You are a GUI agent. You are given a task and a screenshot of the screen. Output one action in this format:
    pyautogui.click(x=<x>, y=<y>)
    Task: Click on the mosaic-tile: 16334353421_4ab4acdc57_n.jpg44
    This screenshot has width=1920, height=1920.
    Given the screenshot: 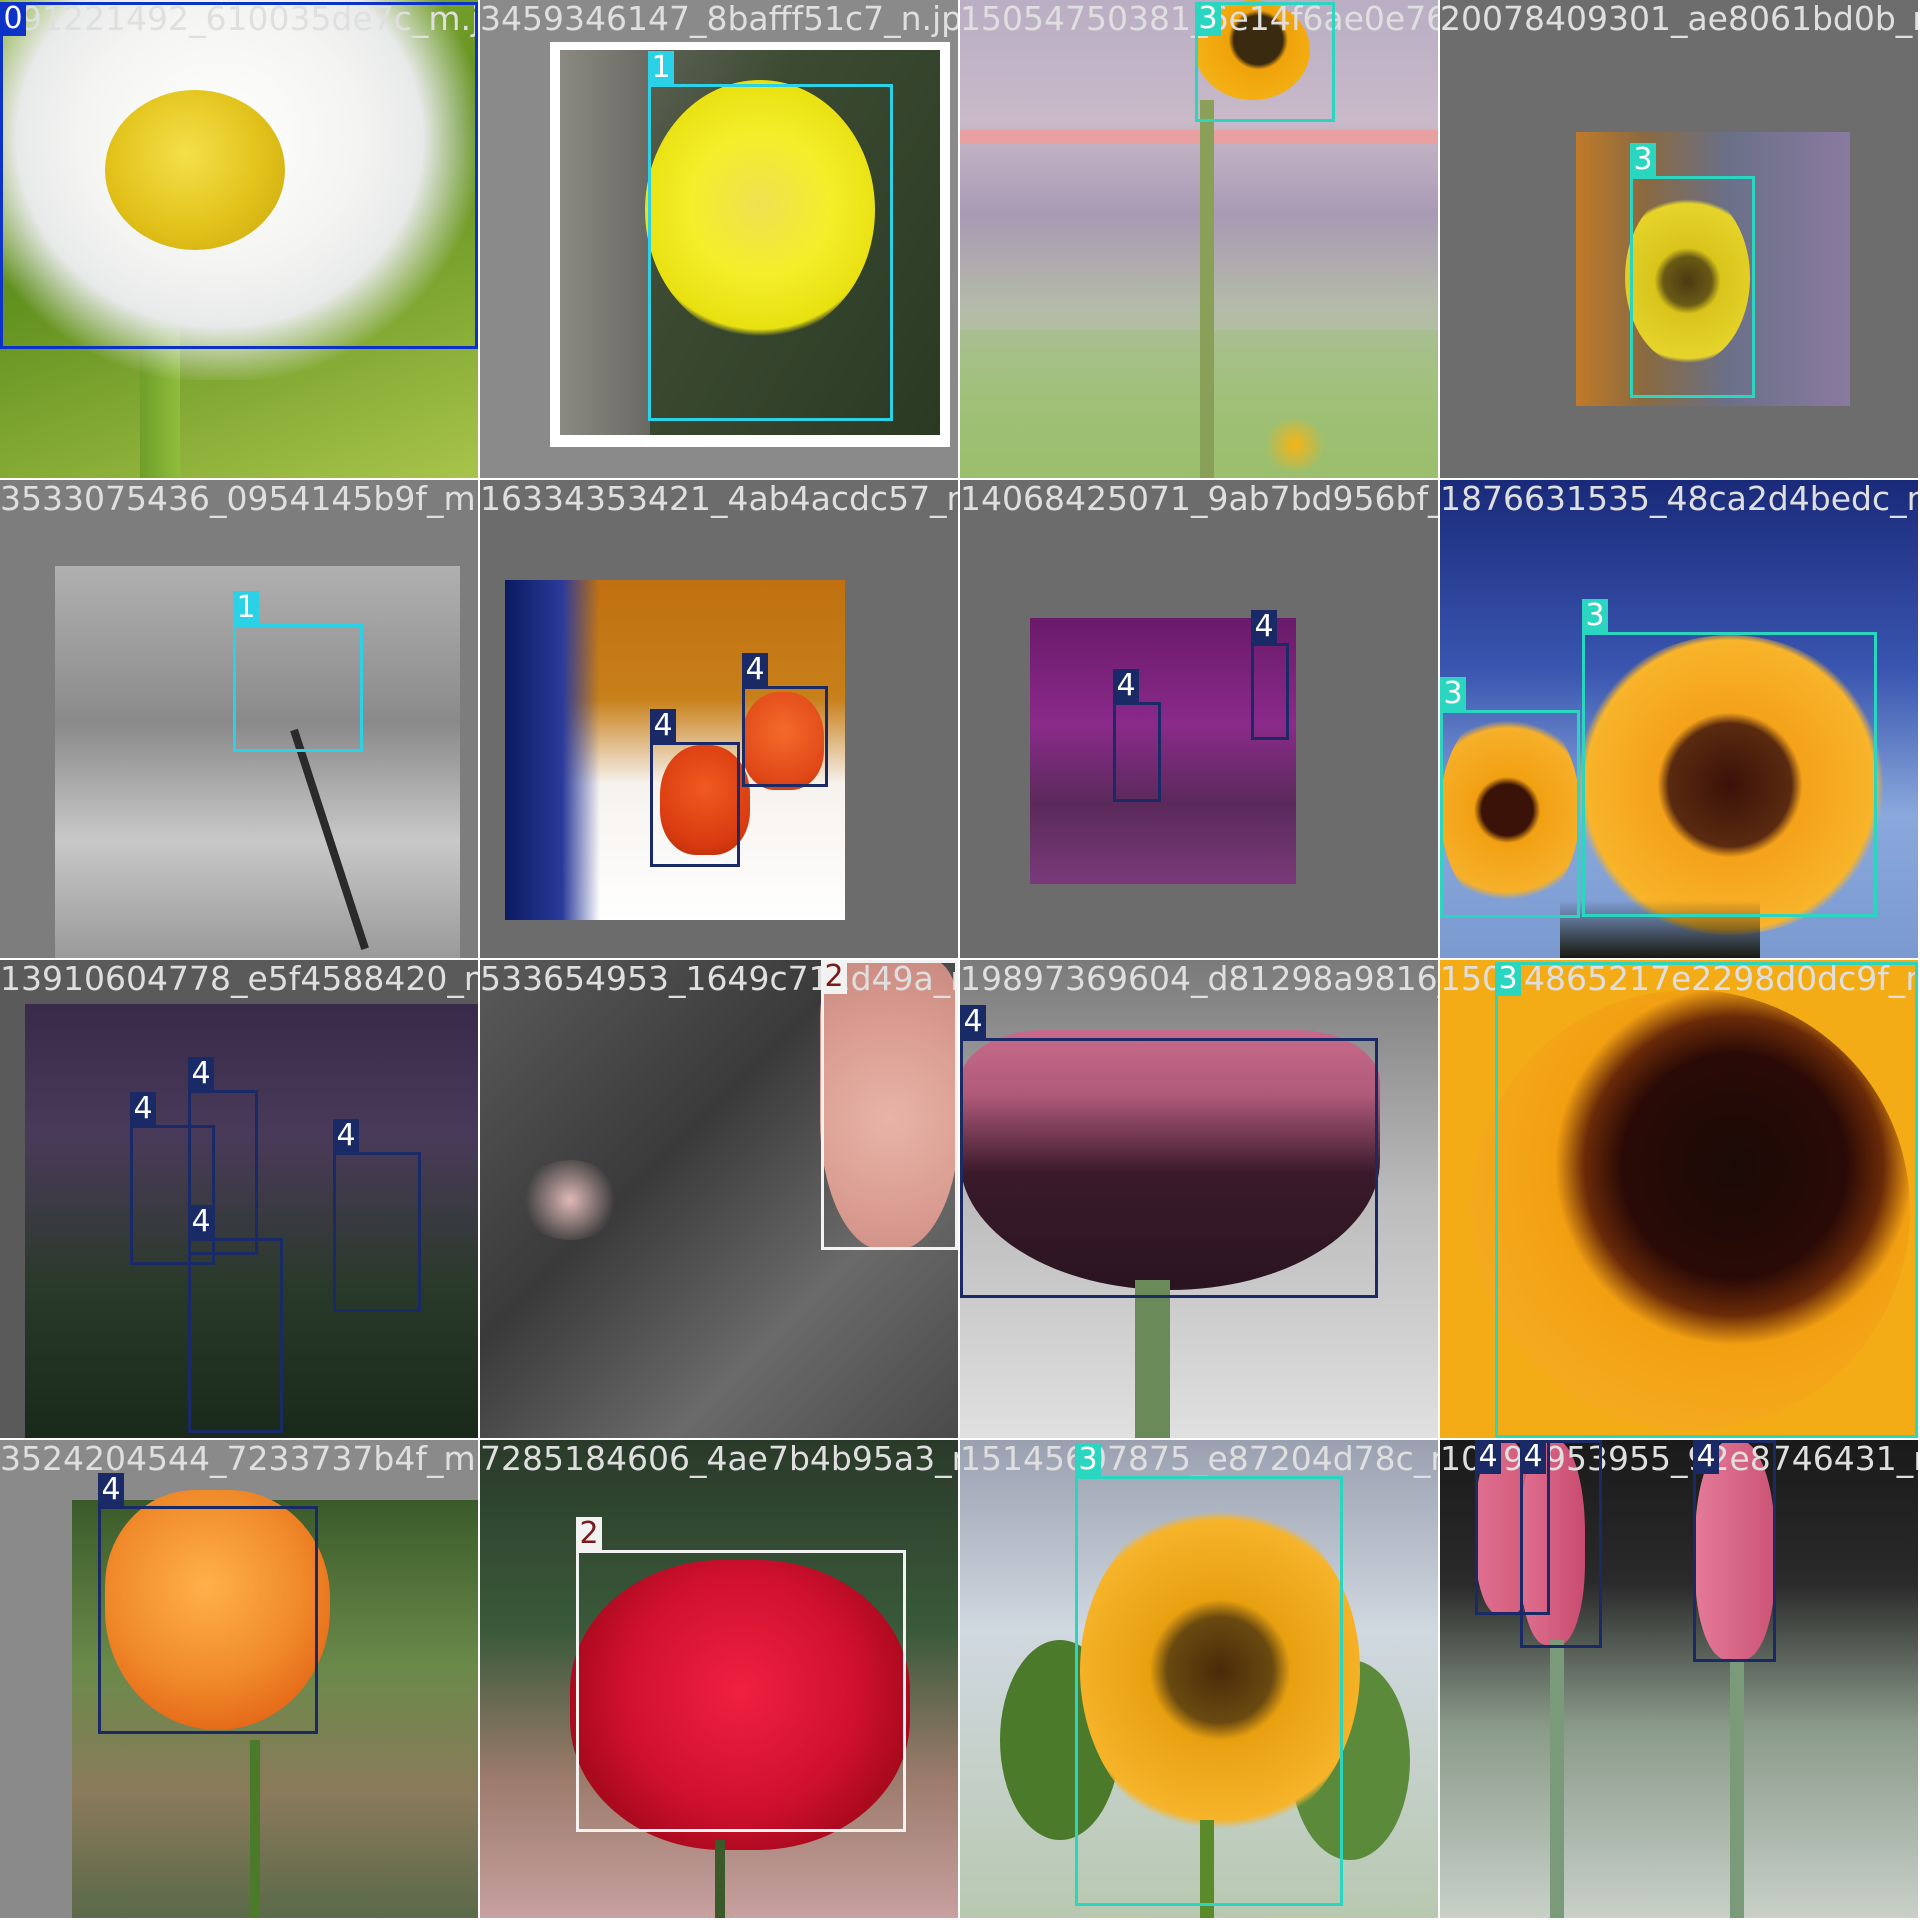 What is the action you would take?
    pyautogui.click(x=719, y=719)
    